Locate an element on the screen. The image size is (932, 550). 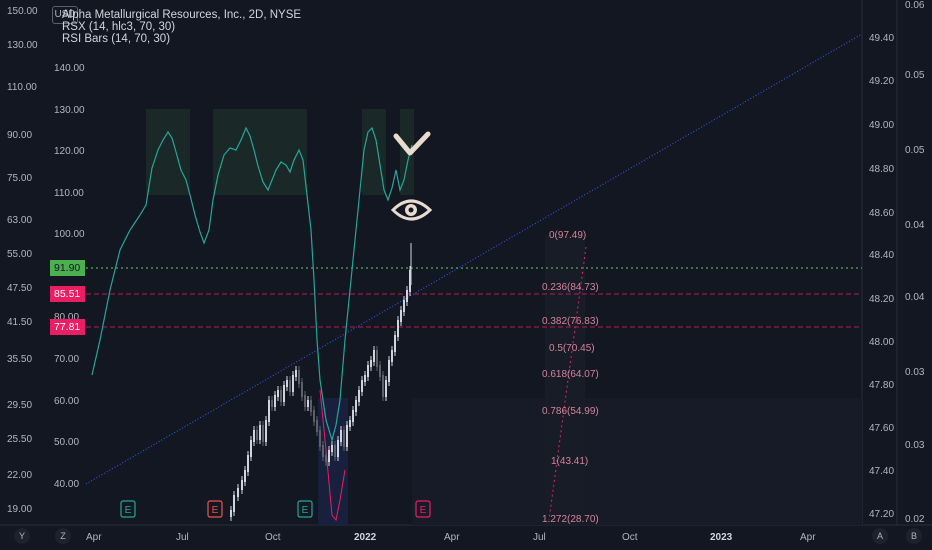
axis-button-b: B is located at coordinates (914, 536).